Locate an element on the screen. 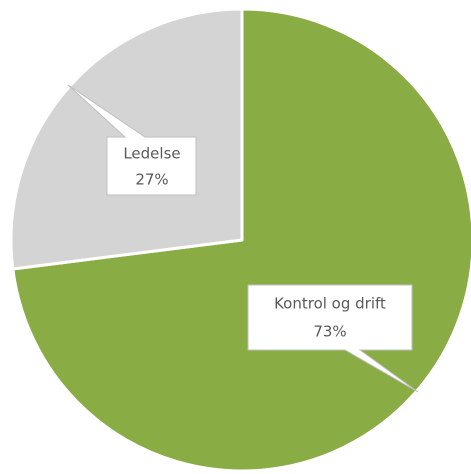 Image resolution: width=471 pixels, height=474 pixels. value-label: 73% is located at coordinates (329, 332).